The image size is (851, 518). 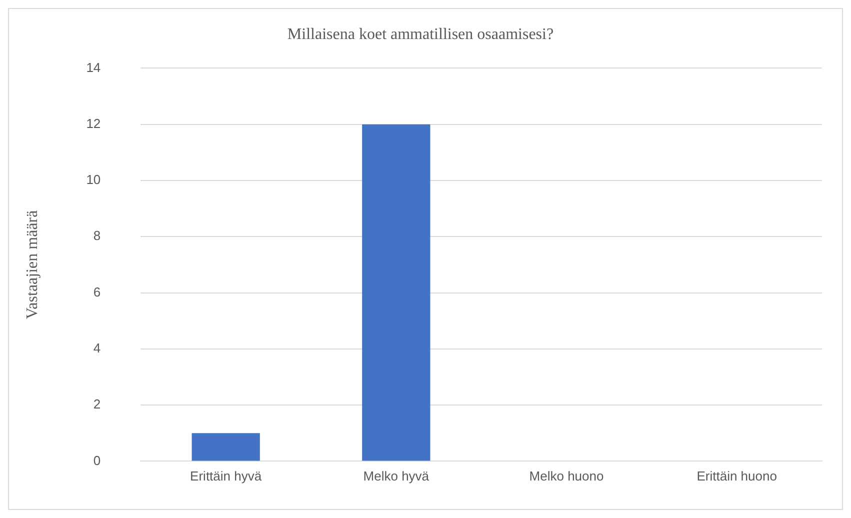 What do you see at coordinates (97, 236) in the screenshot?
I see `y-tick-label: 8` at bounding box center [97, 236].